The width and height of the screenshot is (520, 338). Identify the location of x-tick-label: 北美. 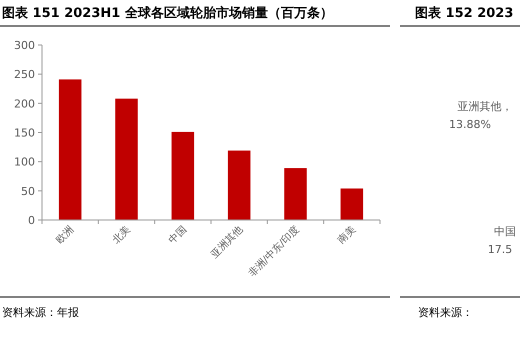
(121, 235).